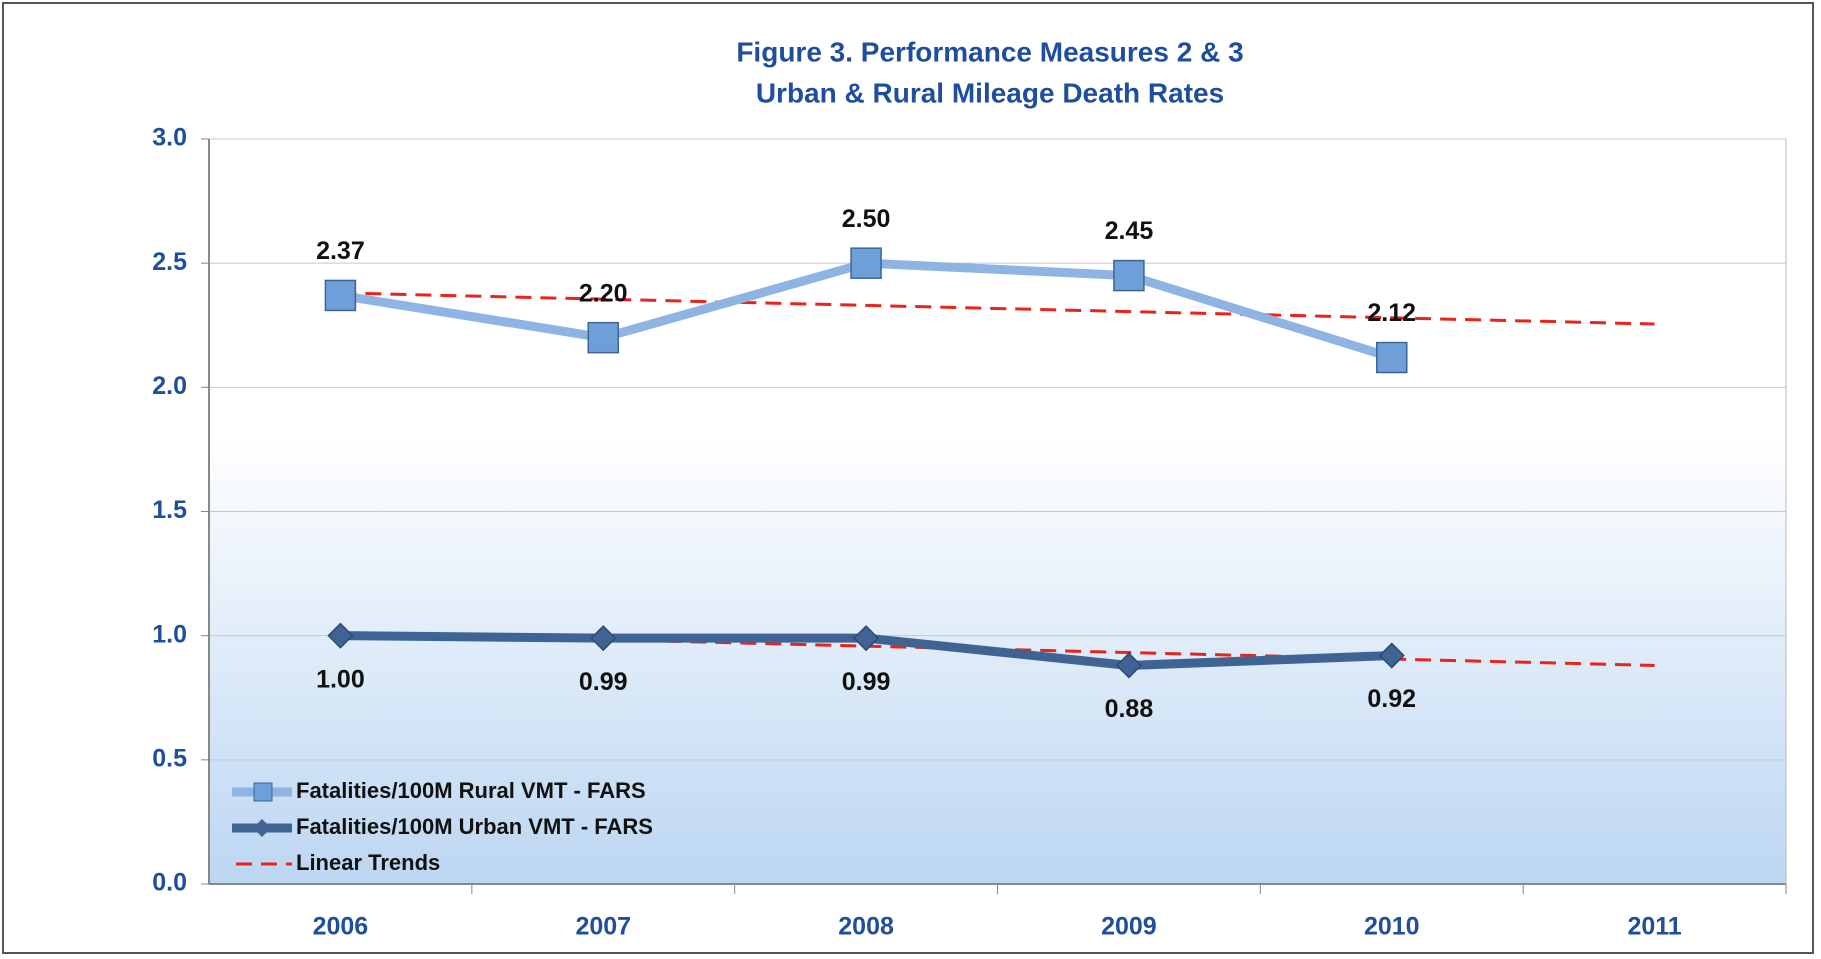 This screenshot has width=1821, height=959. I want to click on y-tick-label: 2.5, so click(169, 262).